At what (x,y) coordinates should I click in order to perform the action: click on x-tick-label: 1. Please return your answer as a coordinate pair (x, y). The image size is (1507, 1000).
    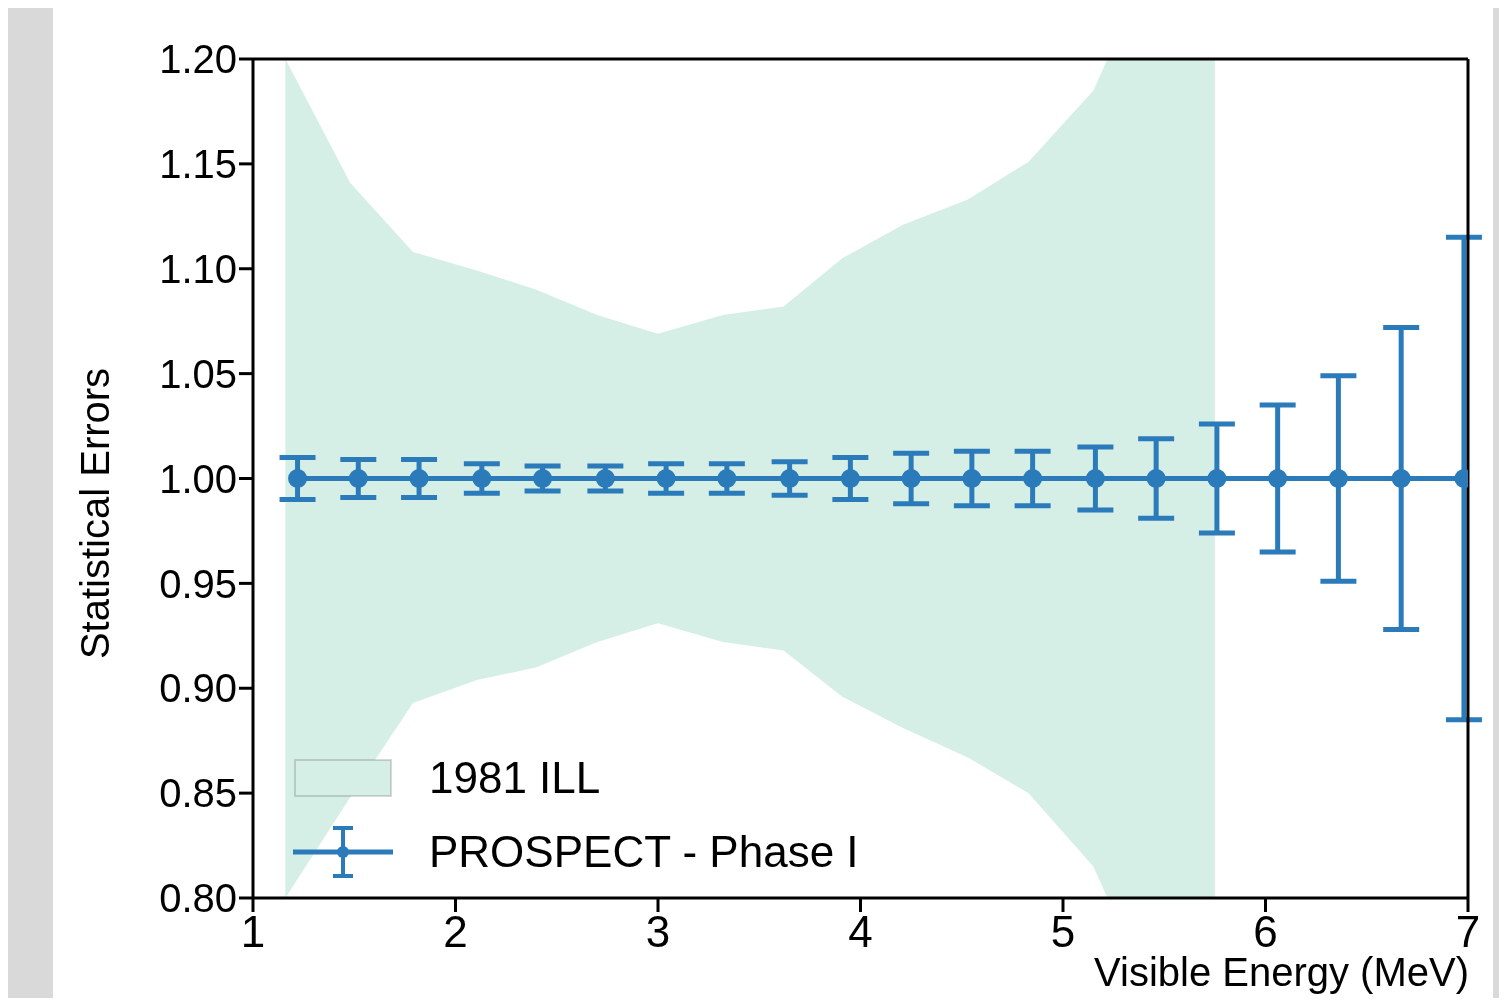
    Looking at the image, I should click on (253, 932).